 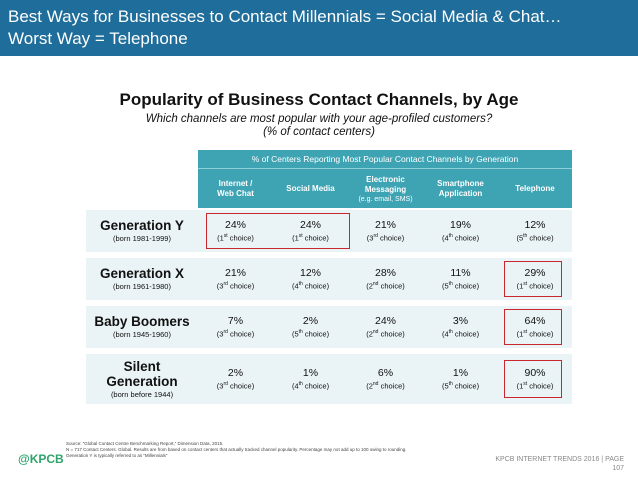 I want to click on column-label: Internet /, so click(x=235, y=183).